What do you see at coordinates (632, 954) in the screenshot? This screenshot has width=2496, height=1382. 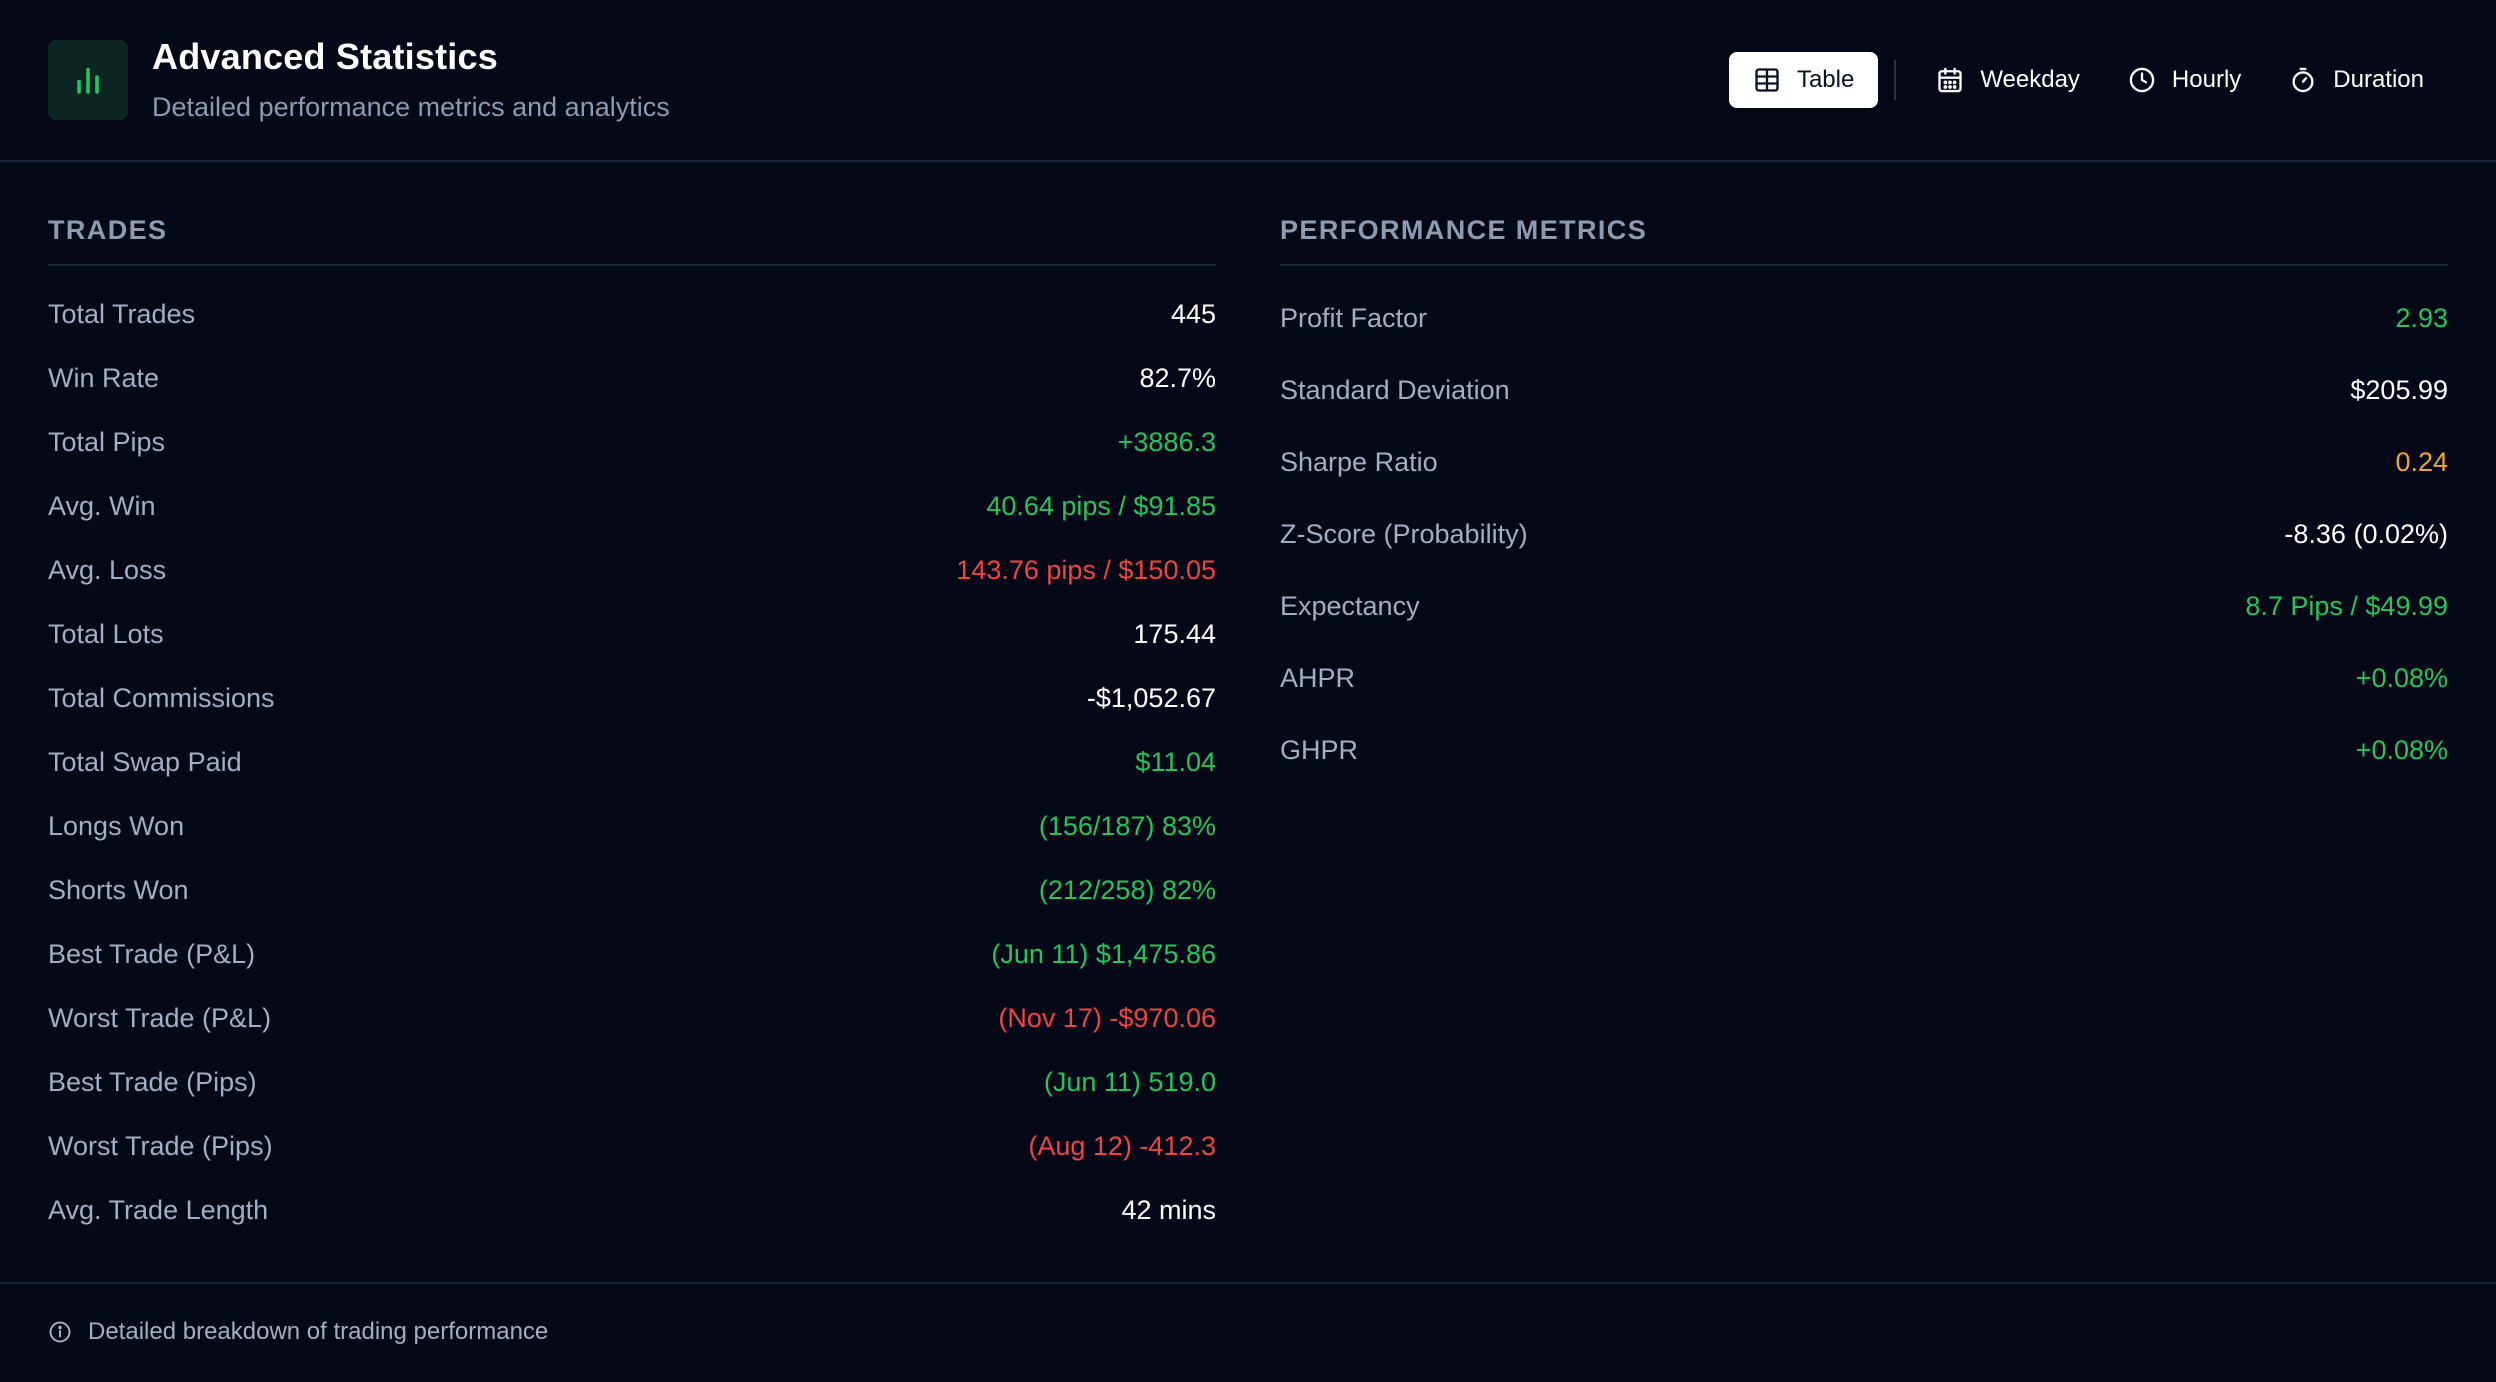 I see `stat-row: Best Trade (P&L) (Jun 11) $1,475.86` at bounding box center [632, 954].